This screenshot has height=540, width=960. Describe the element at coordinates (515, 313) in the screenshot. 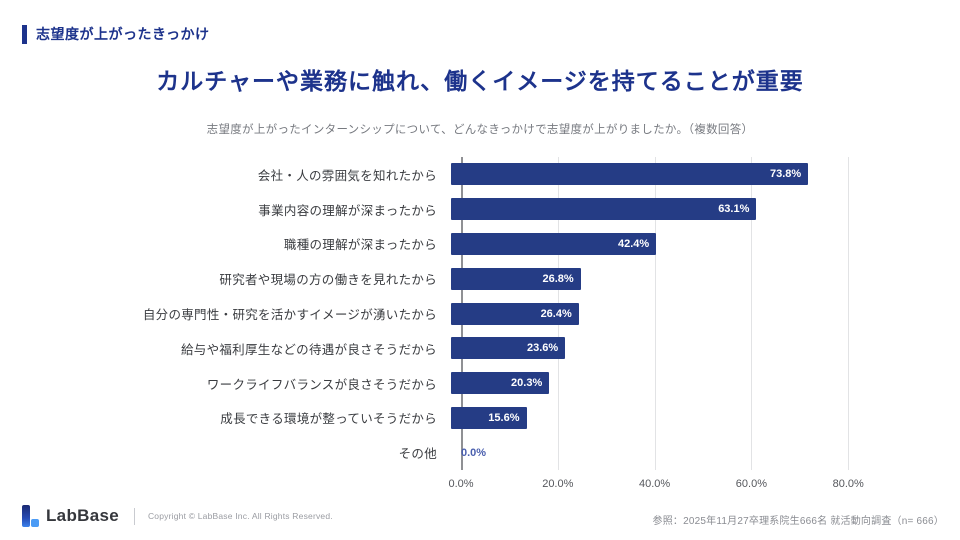

I see `bar: 26.4%` at that location.